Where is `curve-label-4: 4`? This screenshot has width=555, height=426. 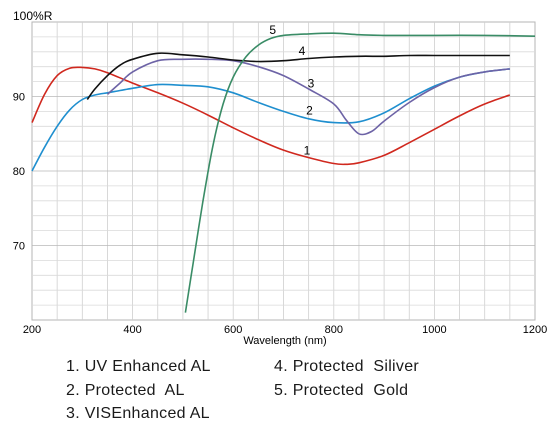
curve-label-4: 4 is located at coordinates (302, 51).